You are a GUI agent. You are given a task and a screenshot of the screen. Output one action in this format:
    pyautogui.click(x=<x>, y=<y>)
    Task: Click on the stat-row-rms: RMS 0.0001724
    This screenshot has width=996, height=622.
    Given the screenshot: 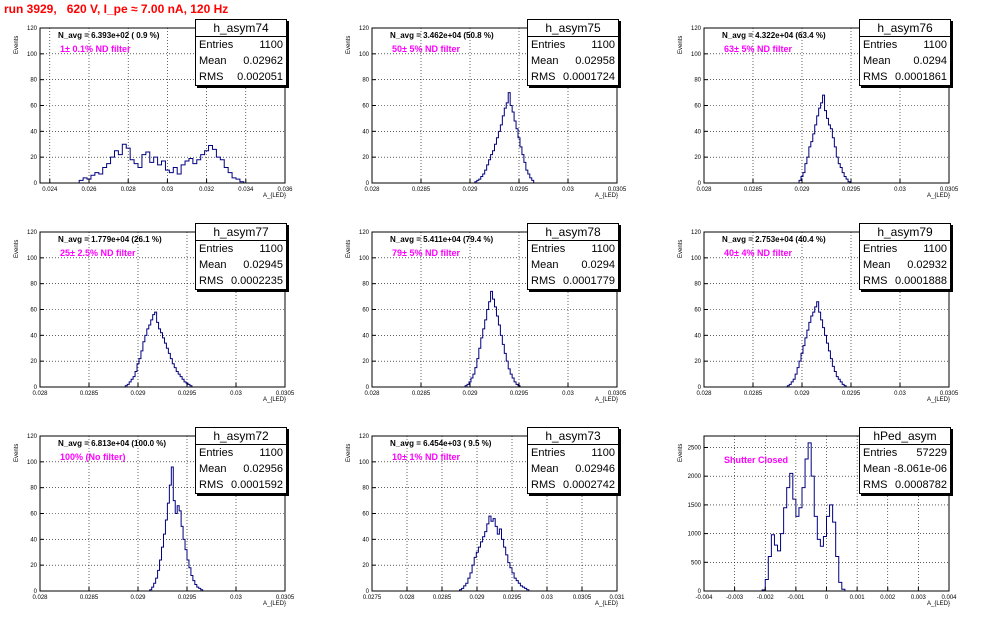 What is the action you would take?
    pyautogui.click(x=573, y=77)
    